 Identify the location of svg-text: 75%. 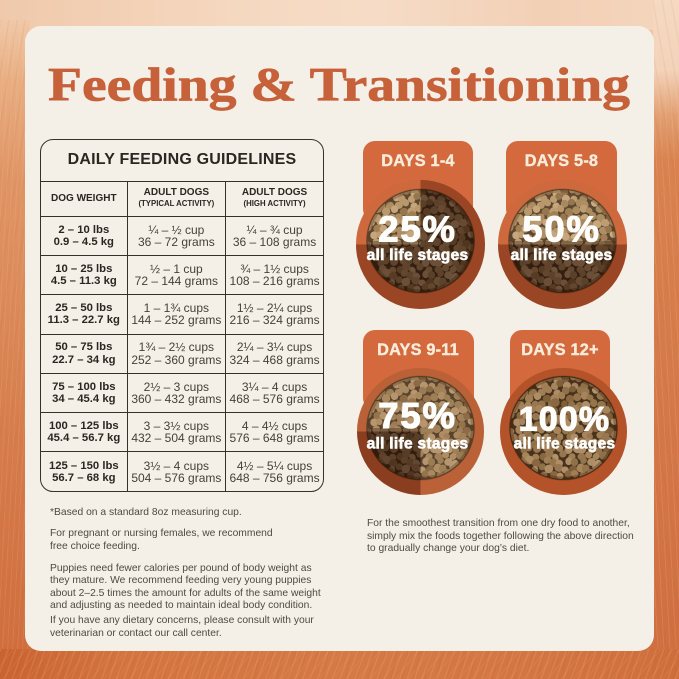
(417, 415).